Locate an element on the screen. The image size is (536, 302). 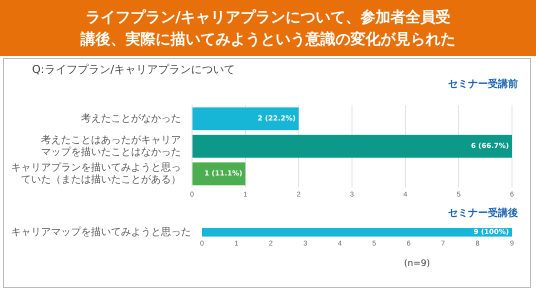
y-tick-label: 考えたことはあったがキャリアマップを描いたことはなかった is located at coordinates (111, 146).